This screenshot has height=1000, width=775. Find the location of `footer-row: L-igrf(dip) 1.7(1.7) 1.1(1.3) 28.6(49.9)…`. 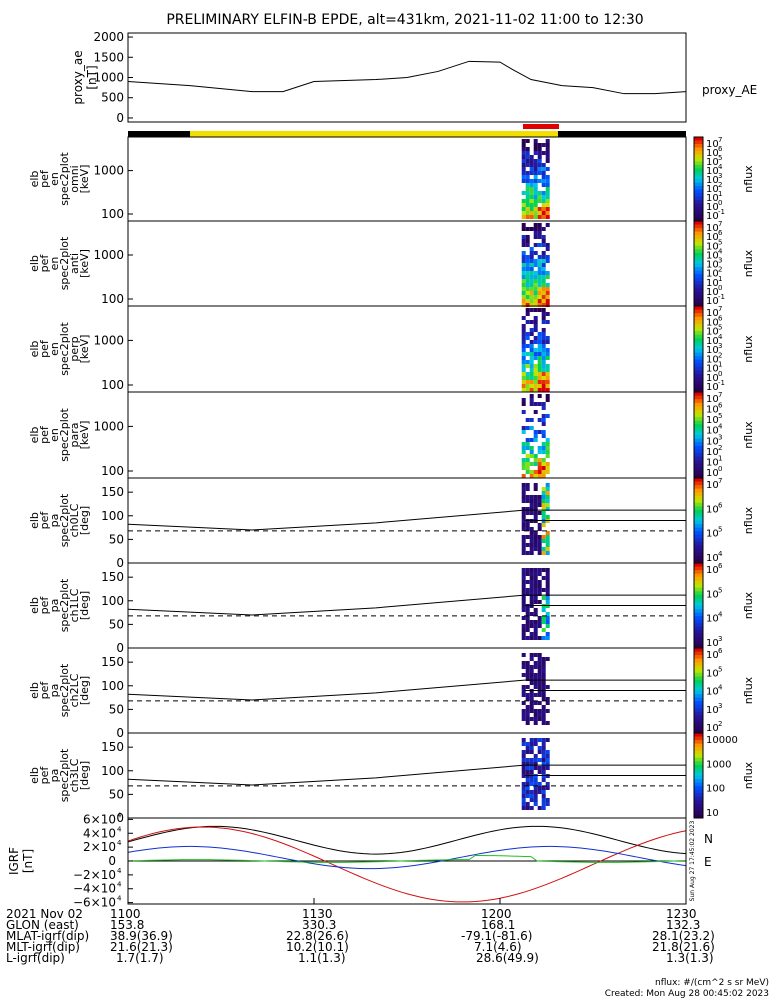

footer-row: L-igrf(dip) 1.7(1.7) 1.1(1.3) 28.6(49.9)… is located at coordinates (360, 958).